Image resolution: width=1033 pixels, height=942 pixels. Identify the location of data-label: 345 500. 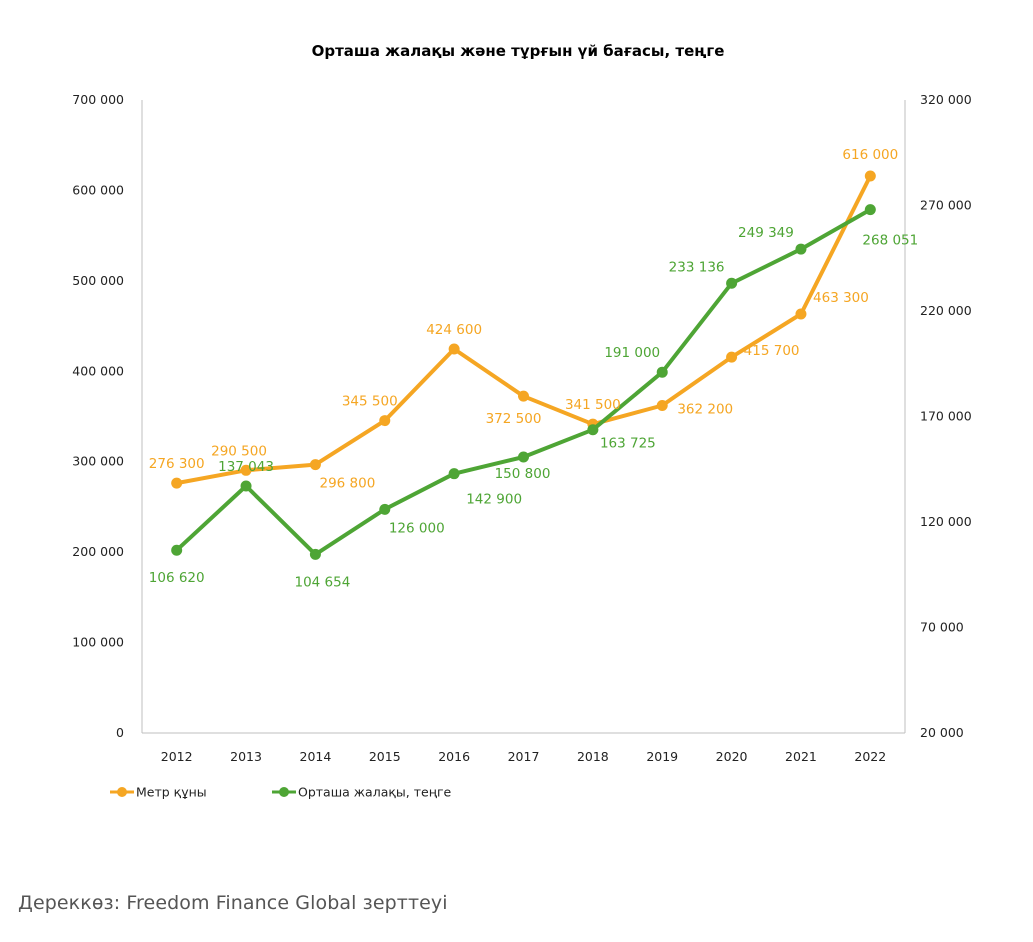
(370, 402).